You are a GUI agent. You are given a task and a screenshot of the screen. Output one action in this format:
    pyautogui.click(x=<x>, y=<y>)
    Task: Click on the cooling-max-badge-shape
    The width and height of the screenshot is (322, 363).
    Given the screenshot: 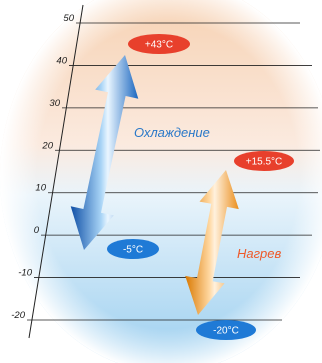 What is the action you would take?
    pyautogui.click(x=159, y=44)
    